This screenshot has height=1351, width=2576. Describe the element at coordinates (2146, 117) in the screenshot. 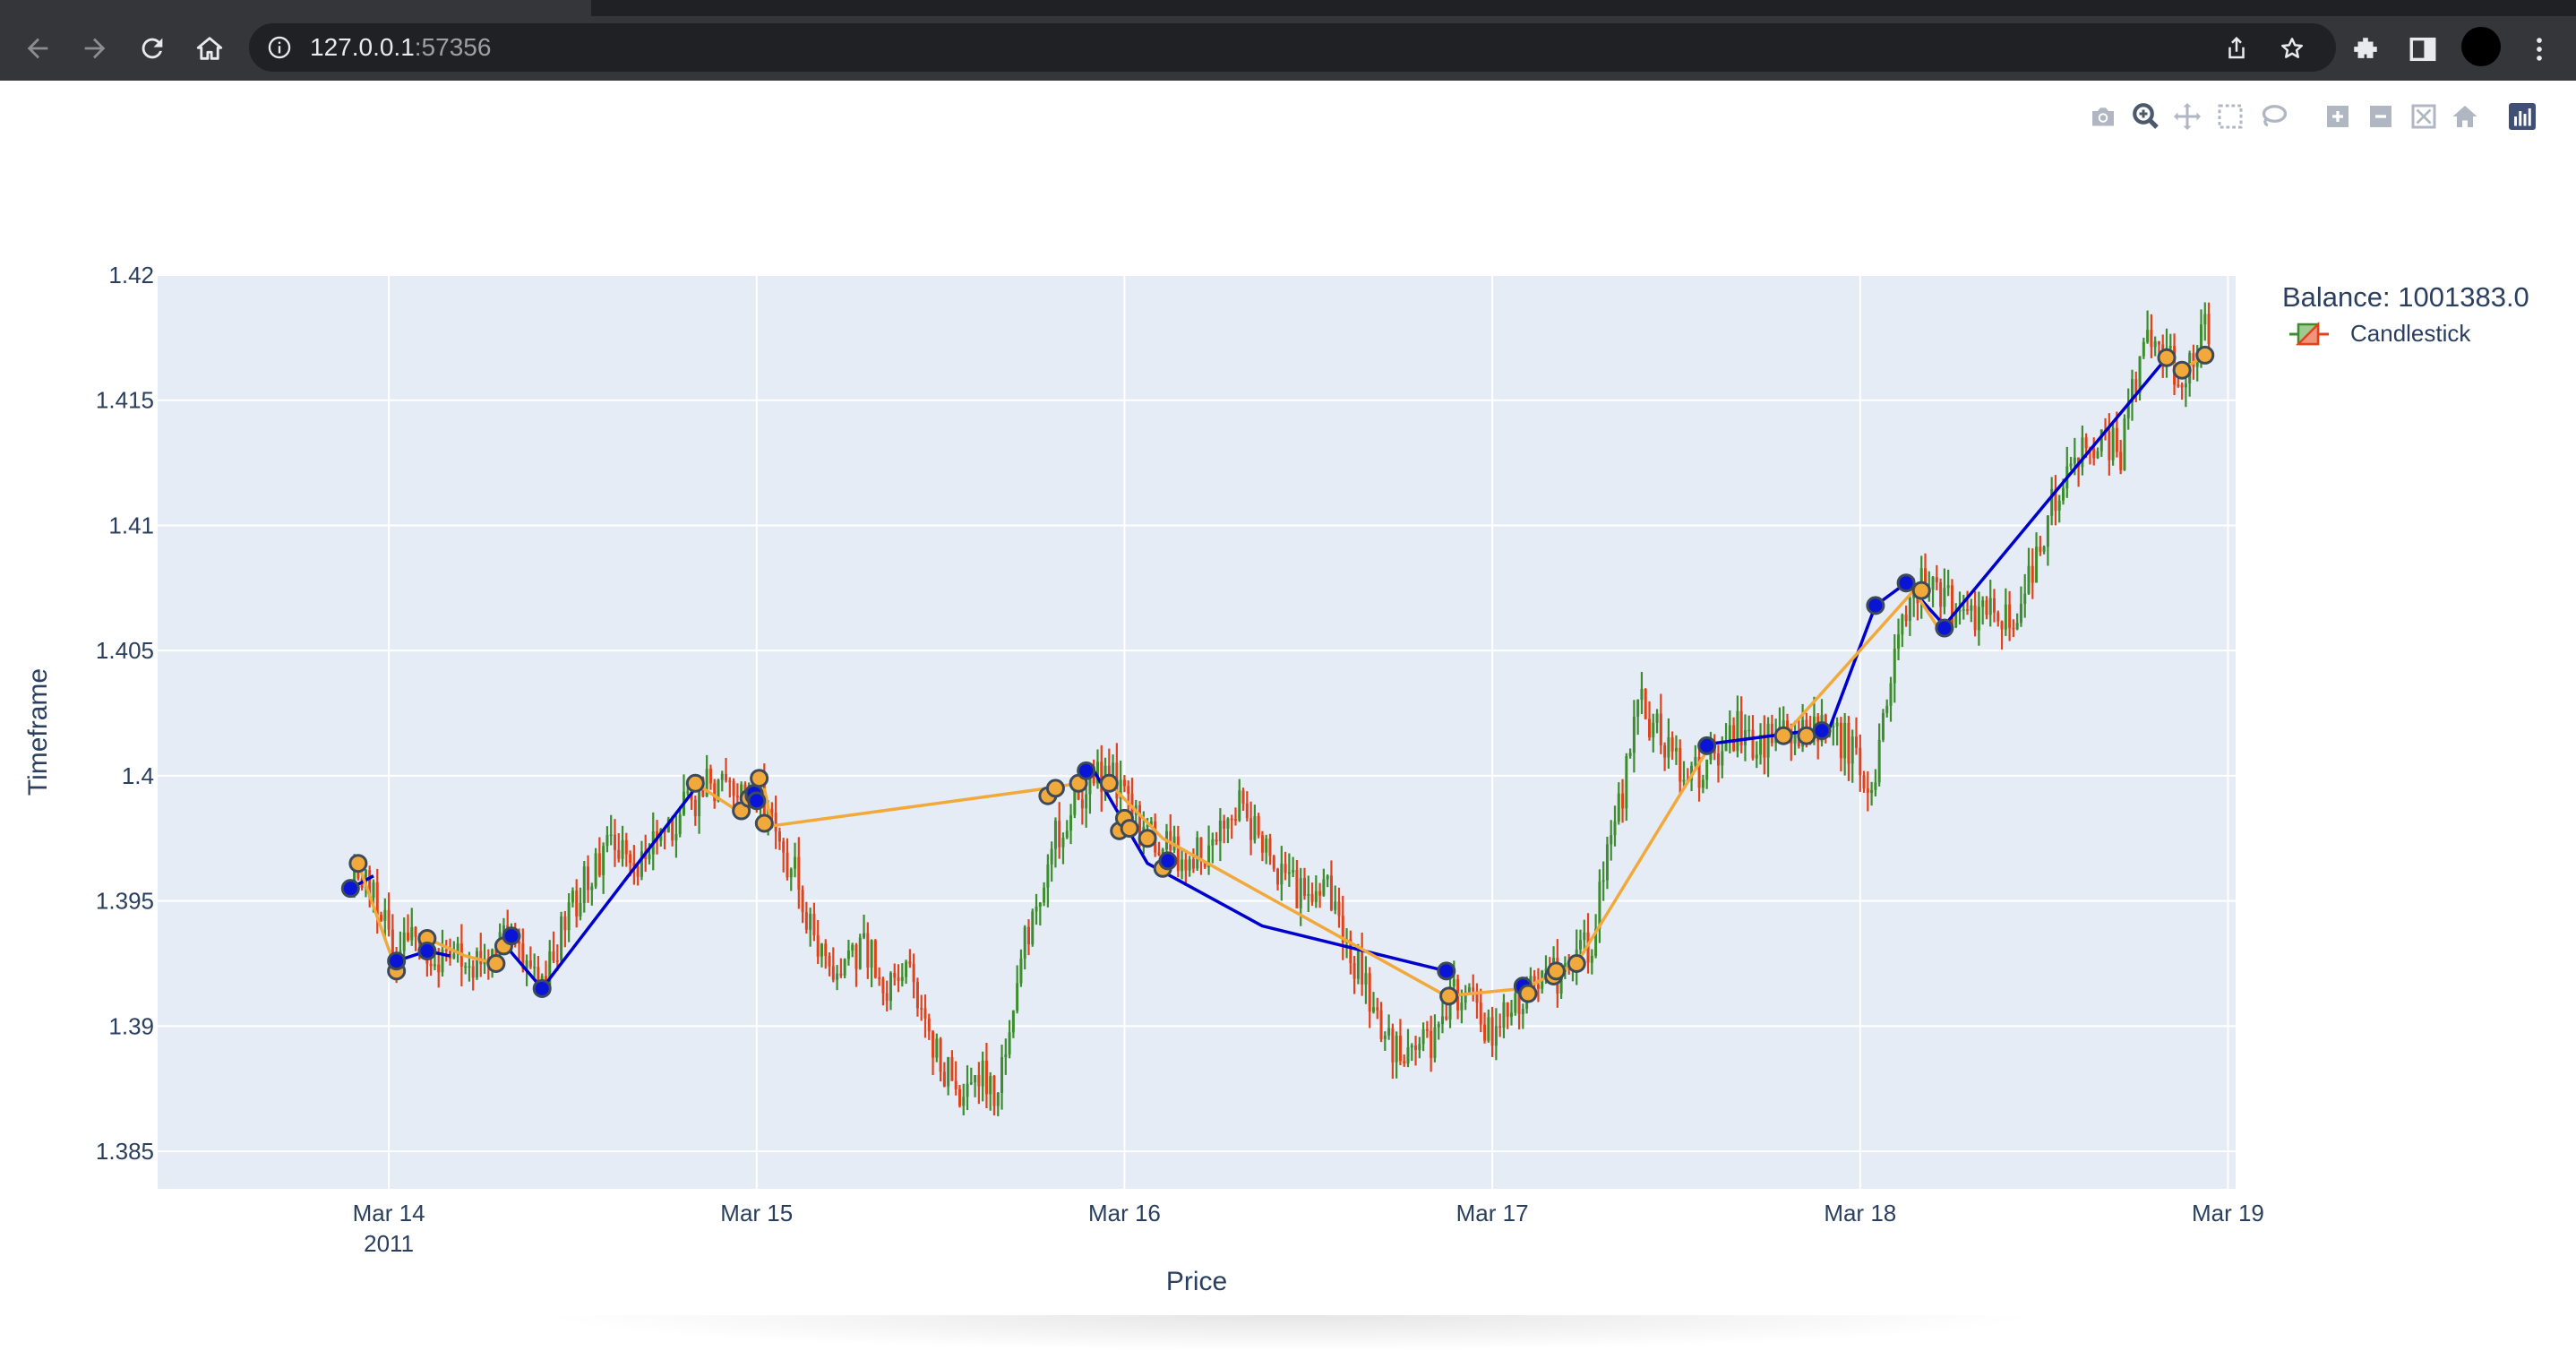

I see `zoom-icon` at that location.